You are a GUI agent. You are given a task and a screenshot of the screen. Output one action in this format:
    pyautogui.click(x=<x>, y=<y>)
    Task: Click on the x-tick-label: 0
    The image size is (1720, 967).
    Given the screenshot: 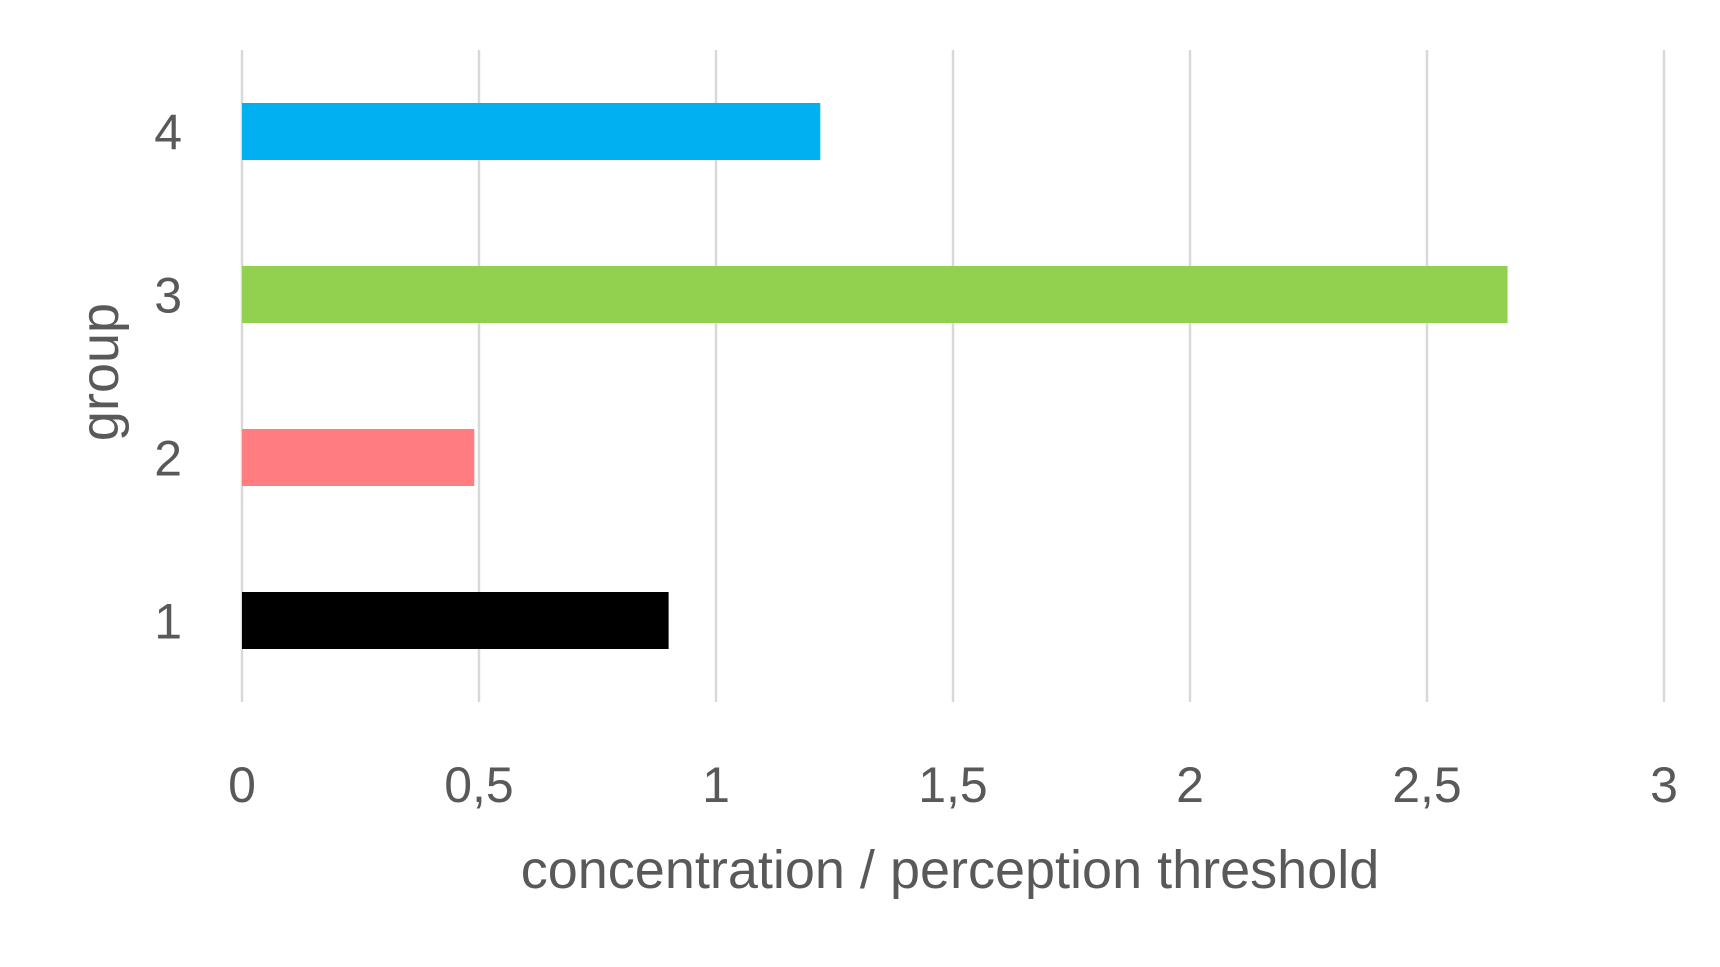 What is the action you would take?
    pyautogui.click(x=242, y=785)
    